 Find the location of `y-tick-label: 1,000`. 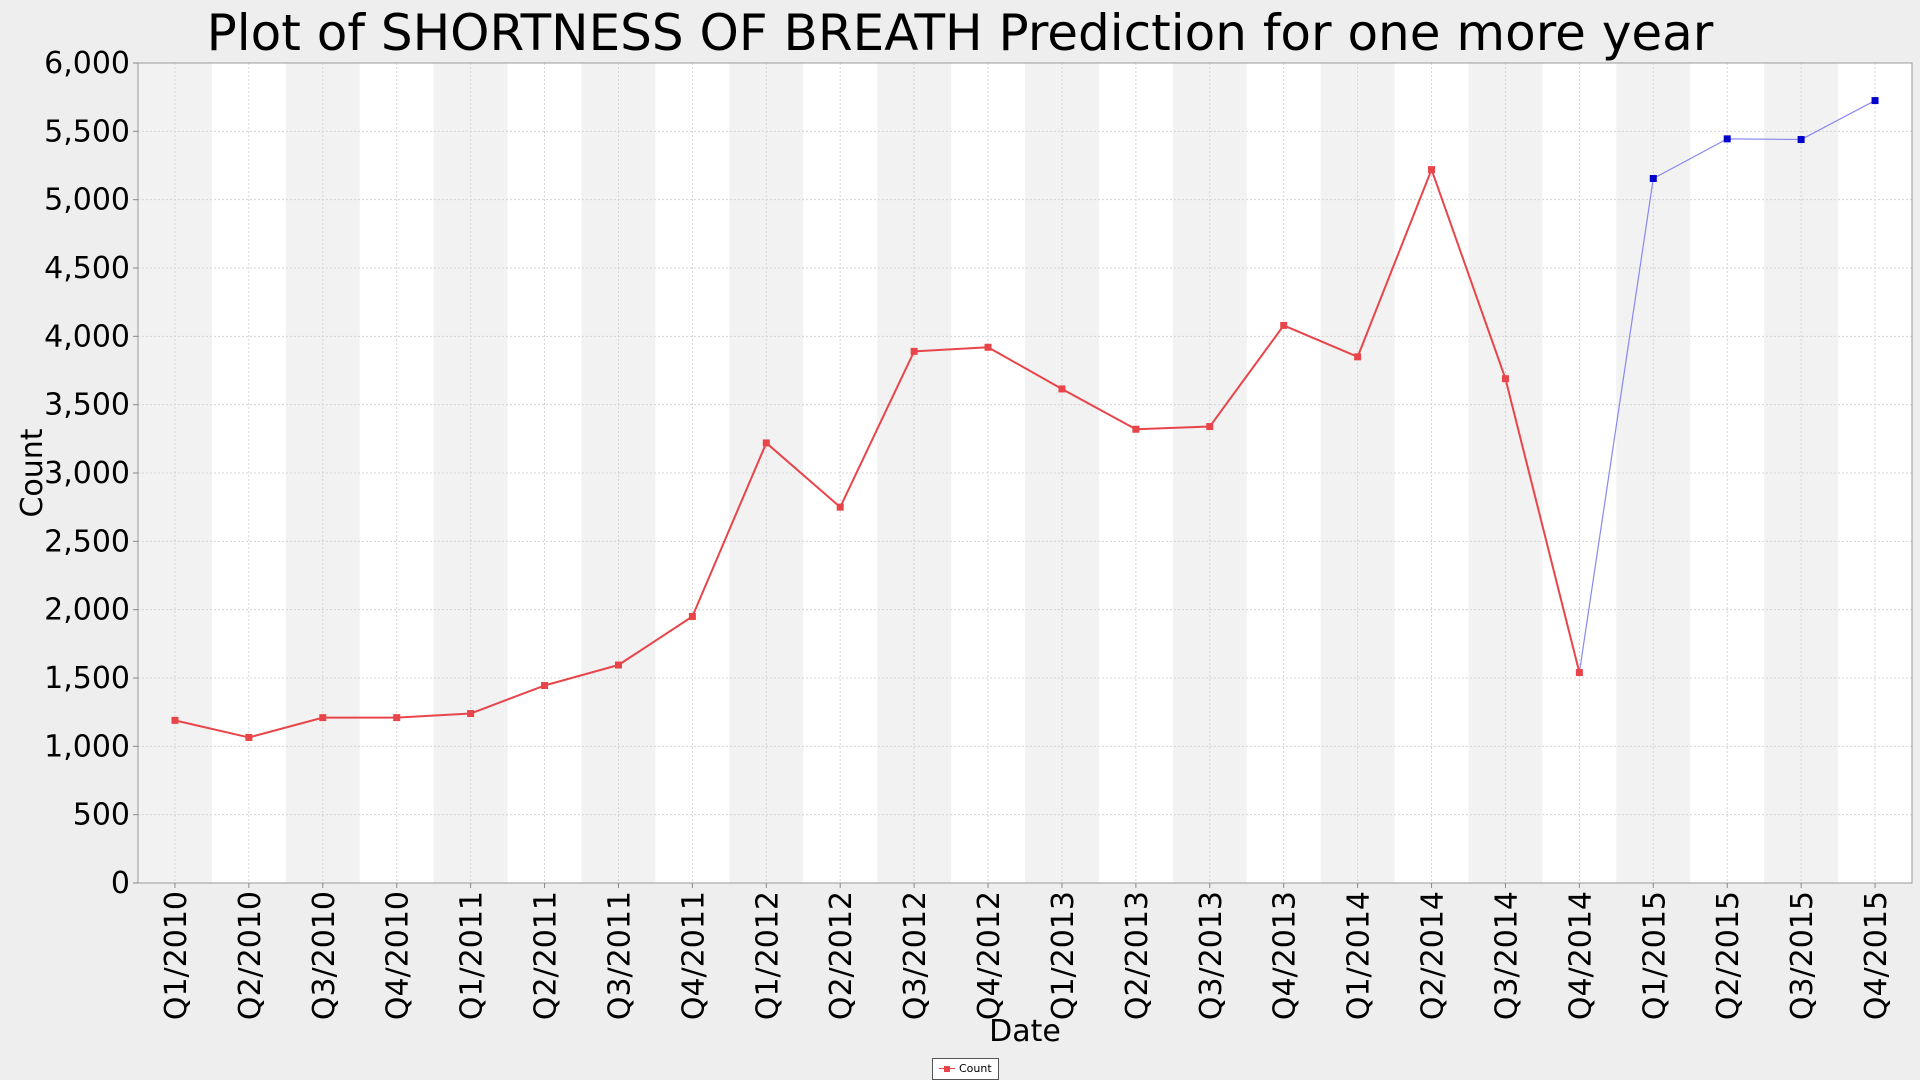

y-tick-label: 1,000 is located at coordinates (87, 746).